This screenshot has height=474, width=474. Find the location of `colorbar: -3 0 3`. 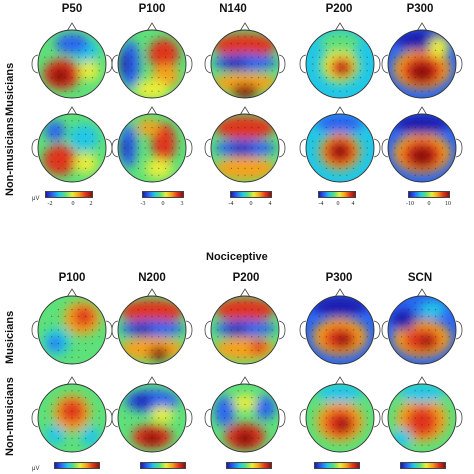

colorbar: -3 0 3 is located at coordinates (162, 201).